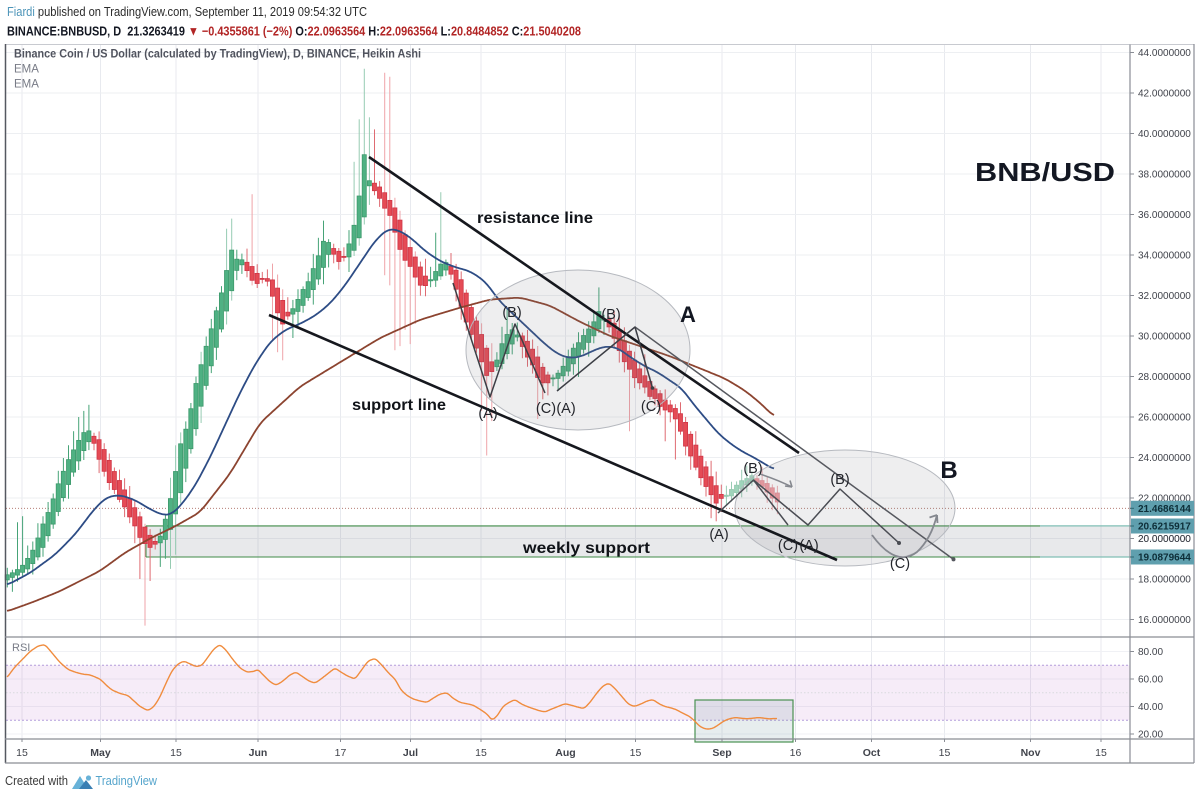 Image resolution: width=1200 pixels, height=796 pixels. What do you see at coordinates (1164, 53) in the screenshot?
I see `svg-text: 44.0000000` at bounding box center [1164, 53].